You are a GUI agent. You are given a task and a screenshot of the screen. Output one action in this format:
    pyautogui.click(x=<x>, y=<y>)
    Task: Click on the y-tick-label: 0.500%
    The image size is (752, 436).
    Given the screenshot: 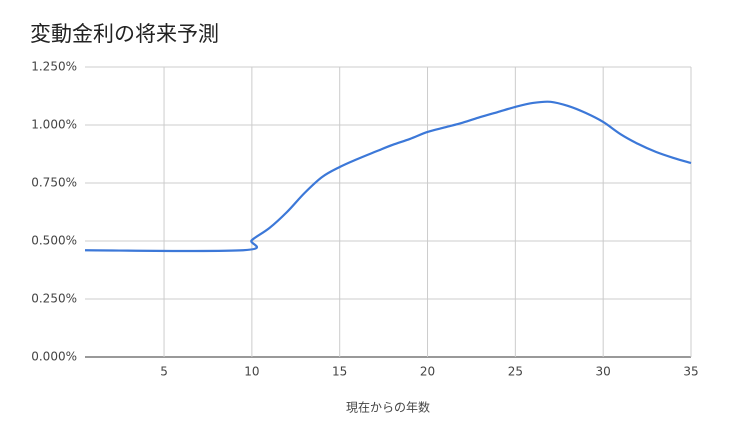 What is the action you would take?
    pyautogui.click(x=54, y=241)
    